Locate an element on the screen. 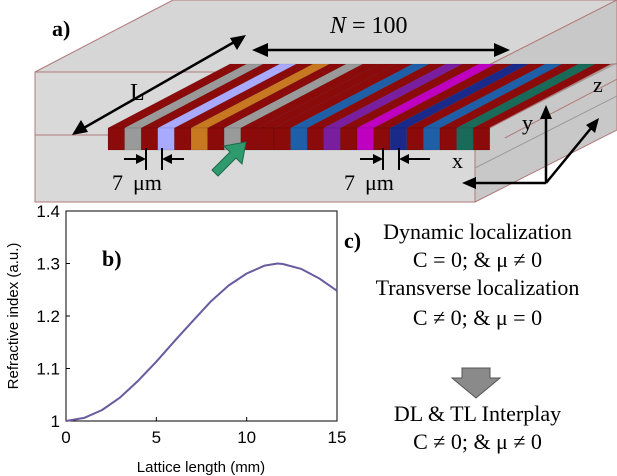 The height and width of the screenshot is (476, 617). y-tick-label: 1.2 is located at coordinates (48, 316).